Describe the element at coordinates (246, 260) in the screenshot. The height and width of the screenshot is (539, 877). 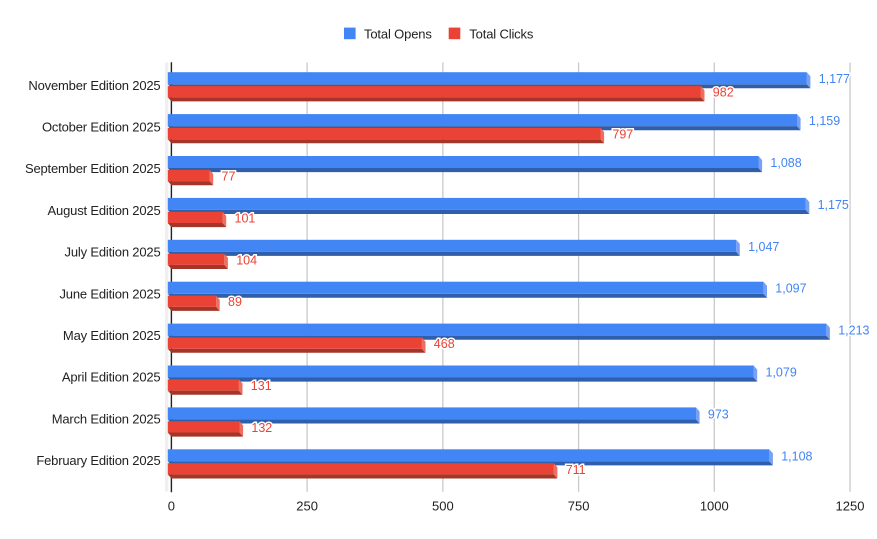
I see `svg-text: 104` at that location.